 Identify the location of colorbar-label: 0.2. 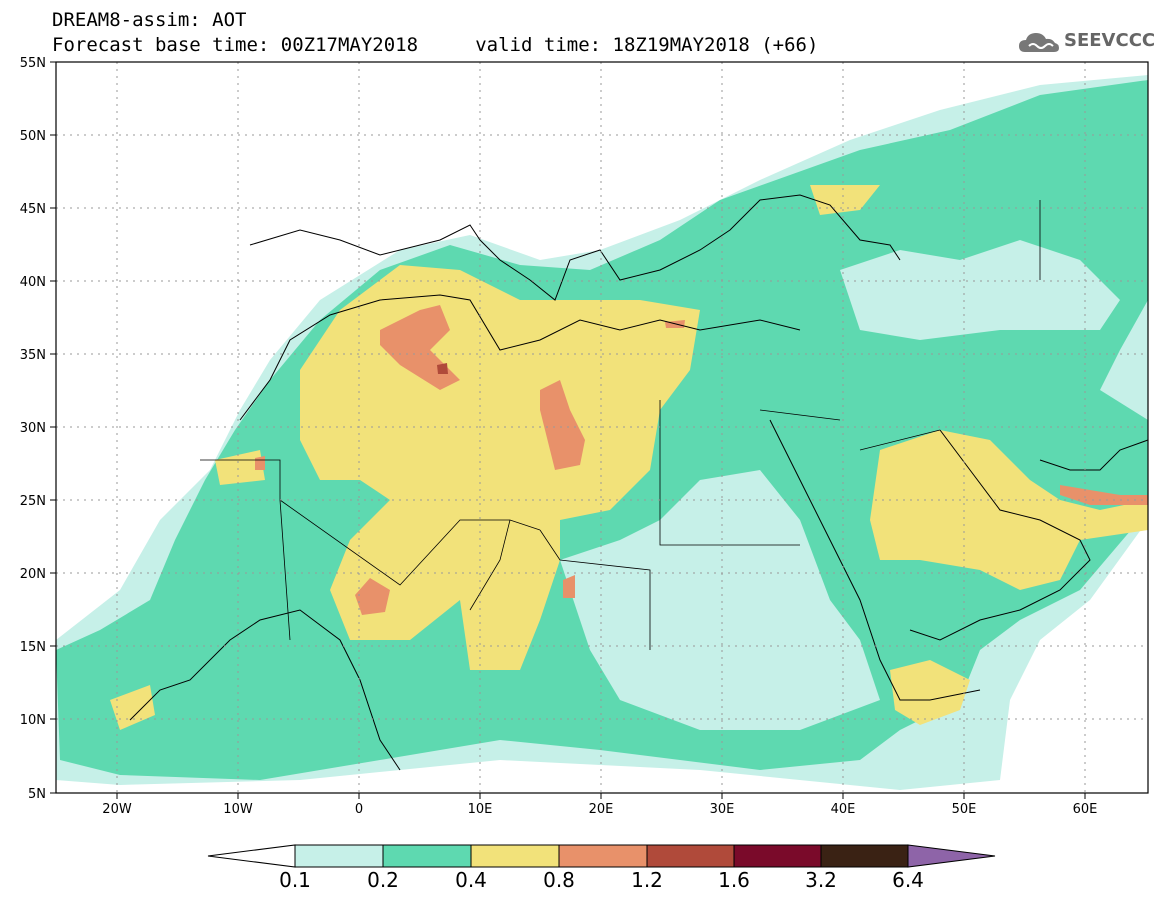
(383, 880).